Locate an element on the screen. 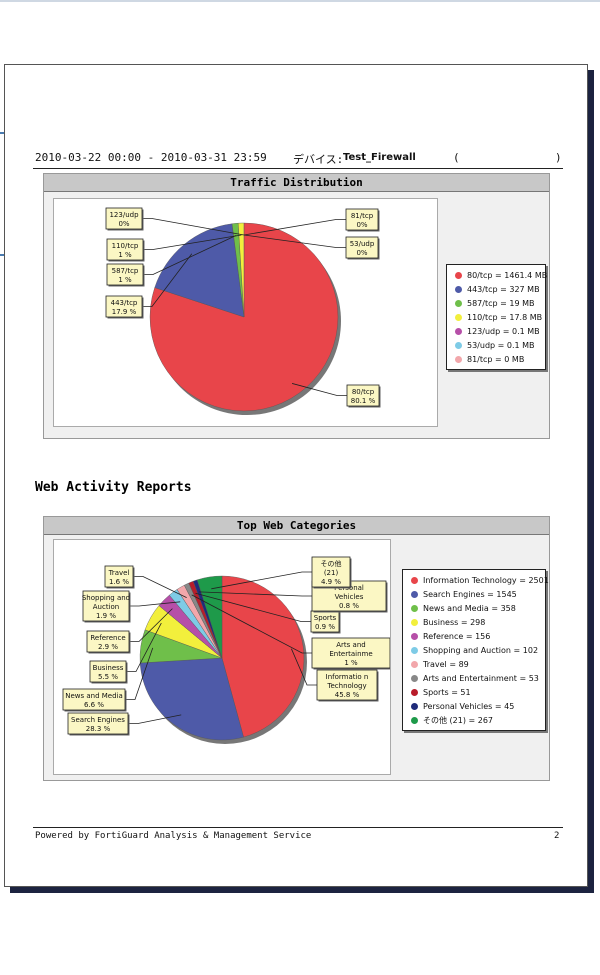  legend-item: Business = 298 is located at coordinates (475, 623).